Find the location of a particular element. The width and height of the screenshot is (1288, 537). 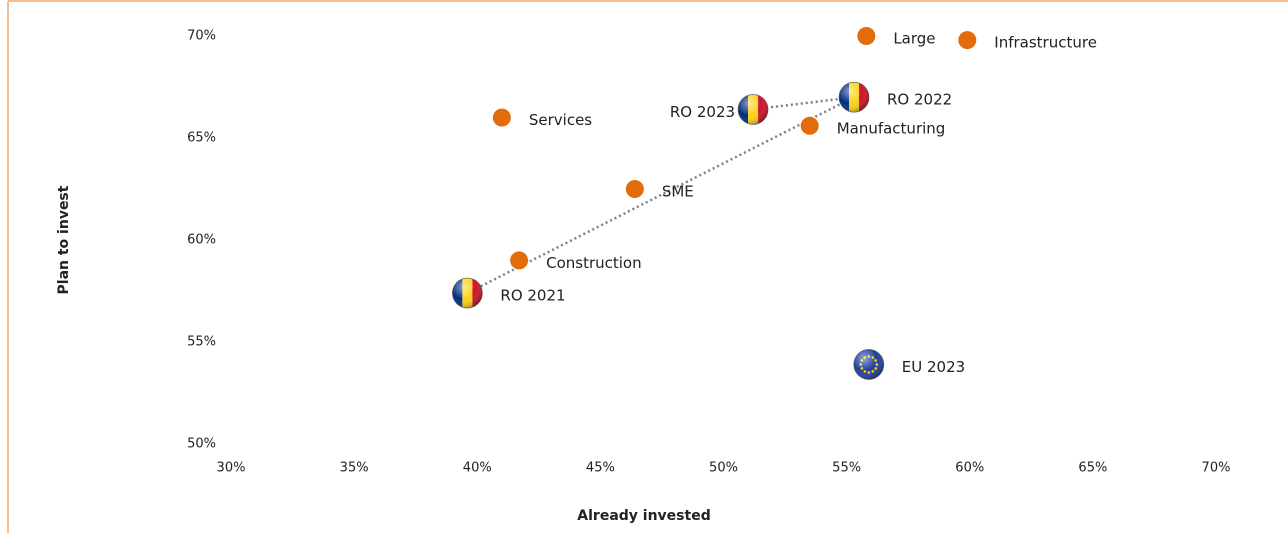

x-tick-label: 60% is located at coordinates (969, 468).